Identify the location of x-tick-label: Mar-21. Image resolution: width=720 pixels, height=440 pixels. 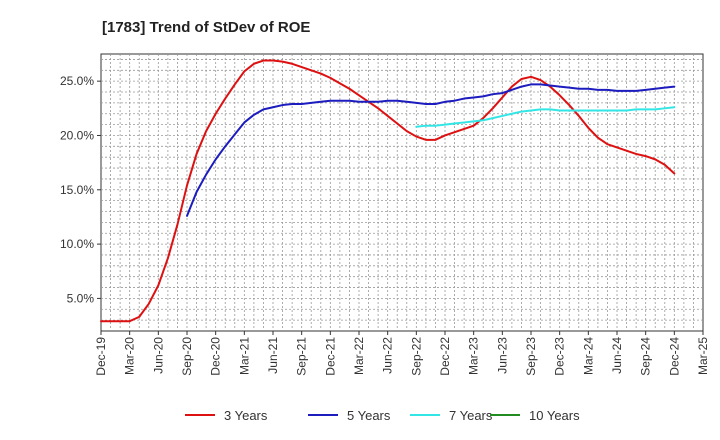
(244, 356).